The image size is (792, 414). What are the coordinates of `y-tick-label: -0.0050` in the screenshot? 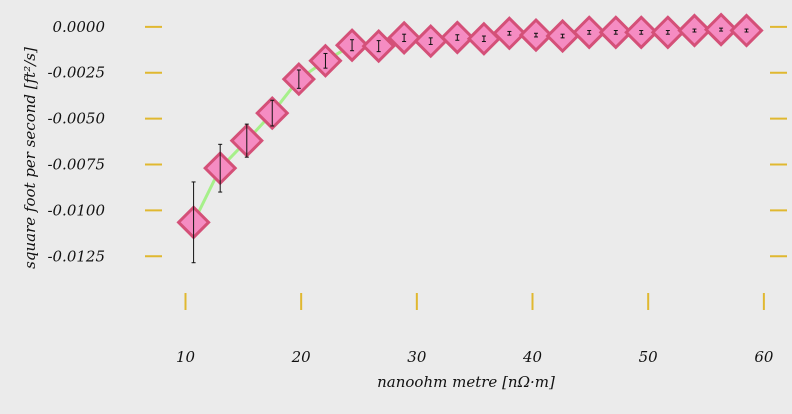 It's located at (76, 119).